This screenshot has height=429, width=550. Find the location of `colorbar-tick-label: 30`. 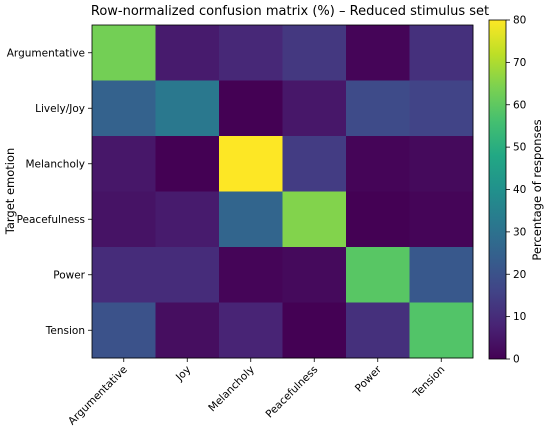

colorbar-tick-label: 30 is located at coordinates (519, 232).